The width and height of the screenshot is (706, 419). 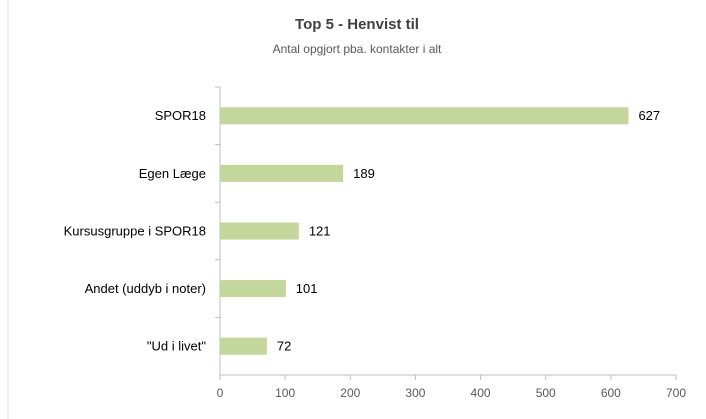 What do you see at coordinates (307, 288) in the screenshot?
I see `data-label: 101` at bounding box center [307, 288].